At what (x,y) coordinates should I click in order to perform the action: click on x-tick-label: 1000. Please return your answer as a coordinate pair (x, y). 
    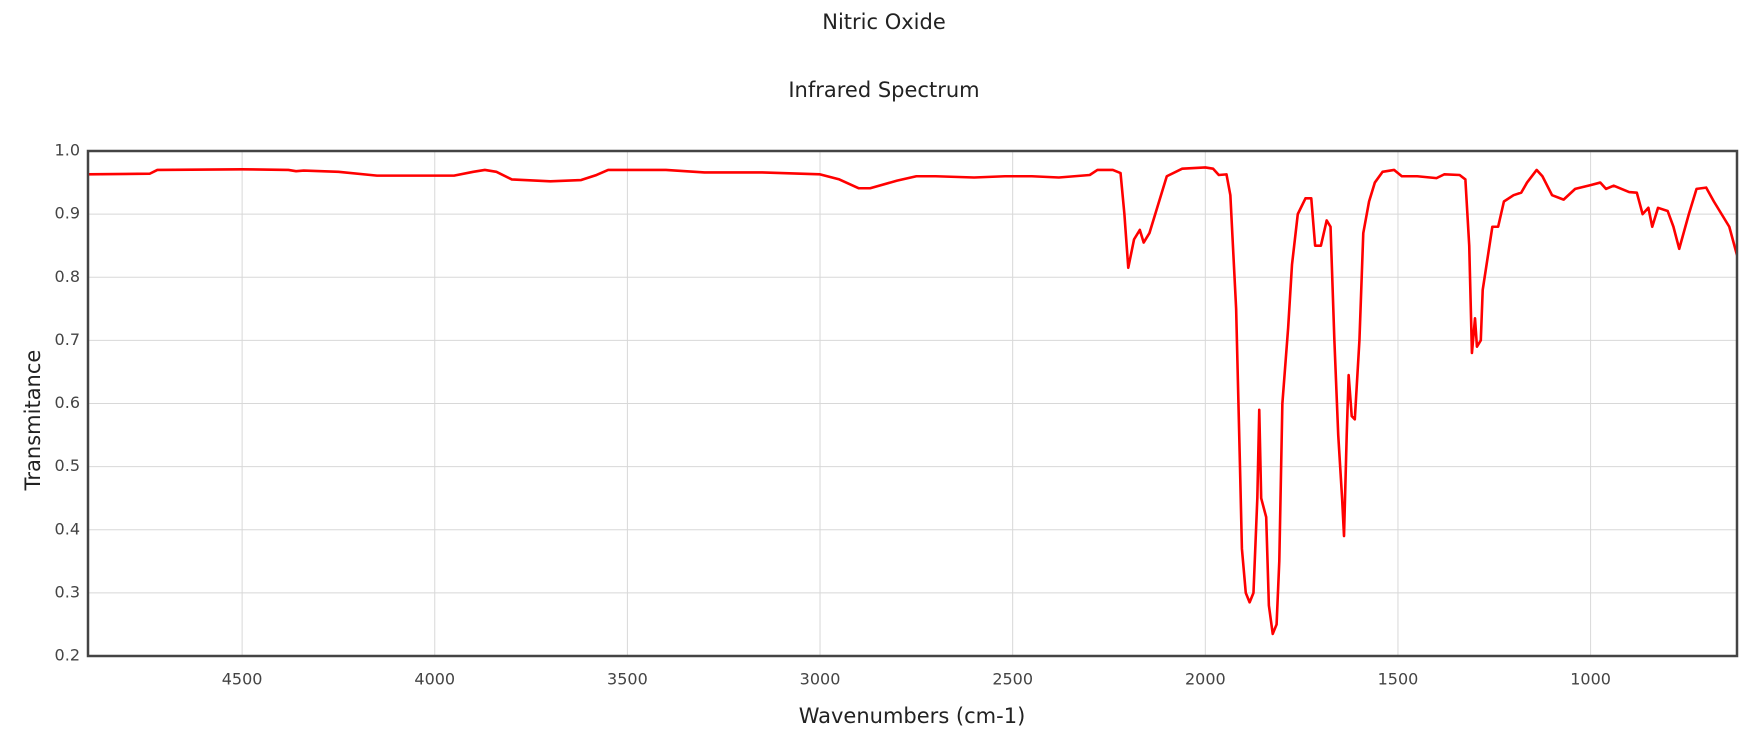
    Looking at the image, I should click on (1590, 679).